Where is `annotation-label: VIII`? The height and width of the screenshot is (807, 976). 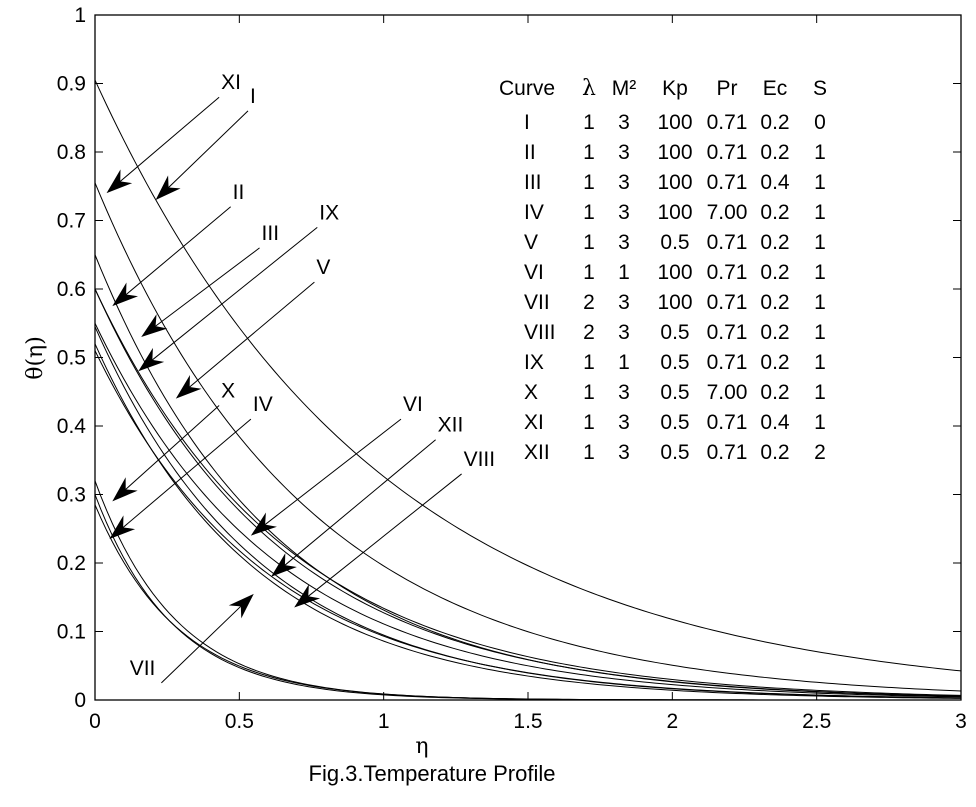 annotation-label: VIII is located at coordinates (480, 459).